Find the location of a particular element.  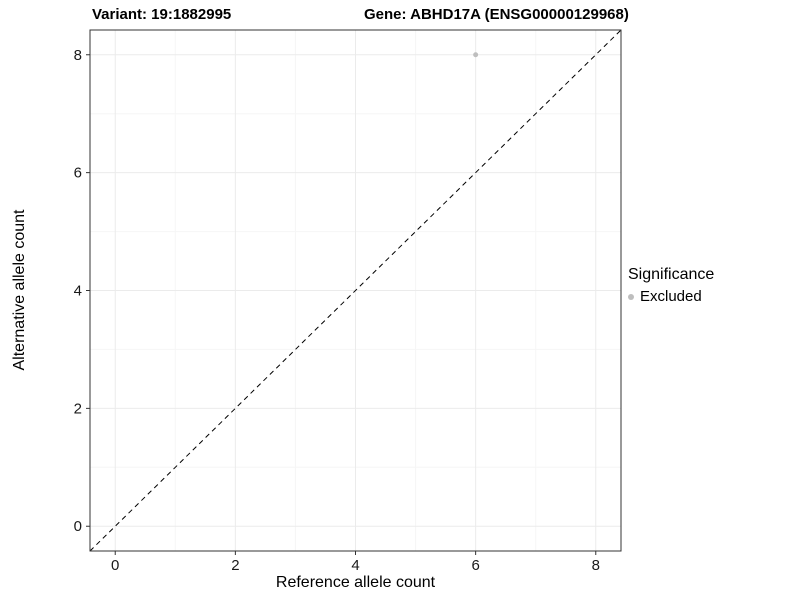

y-tick-label: 4 is located at coordinates (78, 291).